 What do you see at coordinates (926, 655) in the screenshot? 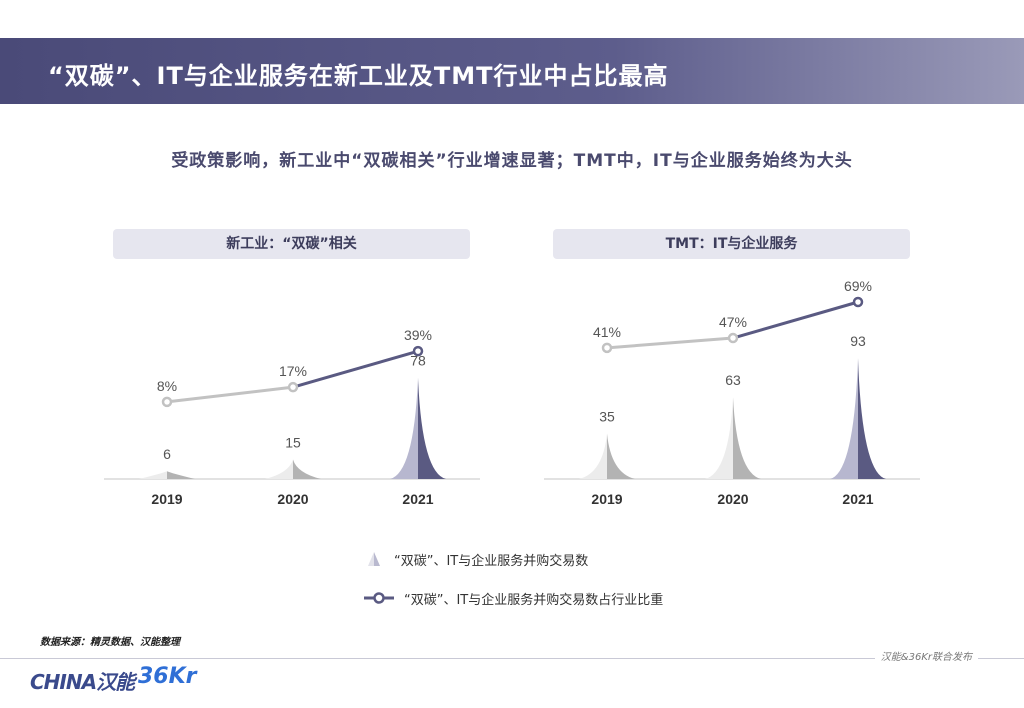
I see `footer-publisher: 汉能&36Kr联合发布` at bounding box center [926, 655].